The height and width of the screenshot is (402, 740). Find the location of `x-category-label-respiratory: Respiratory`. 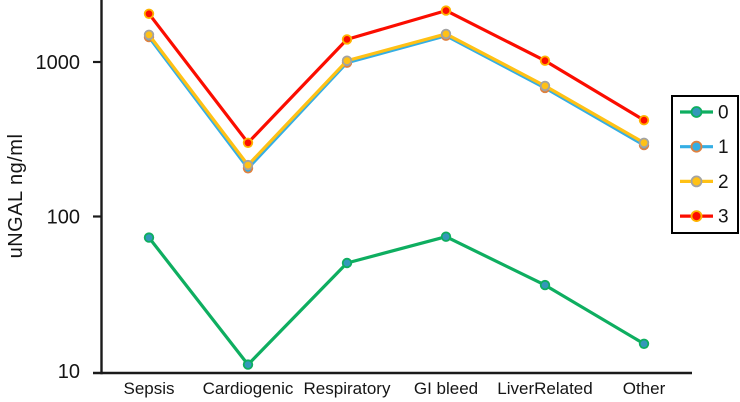

x-category-label-respiratory: Respiratory is located at coordinates (347, 388).